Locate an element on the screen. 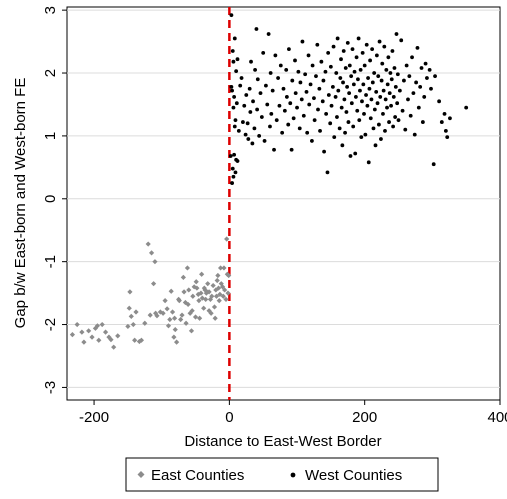 The image size is (507, 499). legend-box is located at coordinates (282, 474).